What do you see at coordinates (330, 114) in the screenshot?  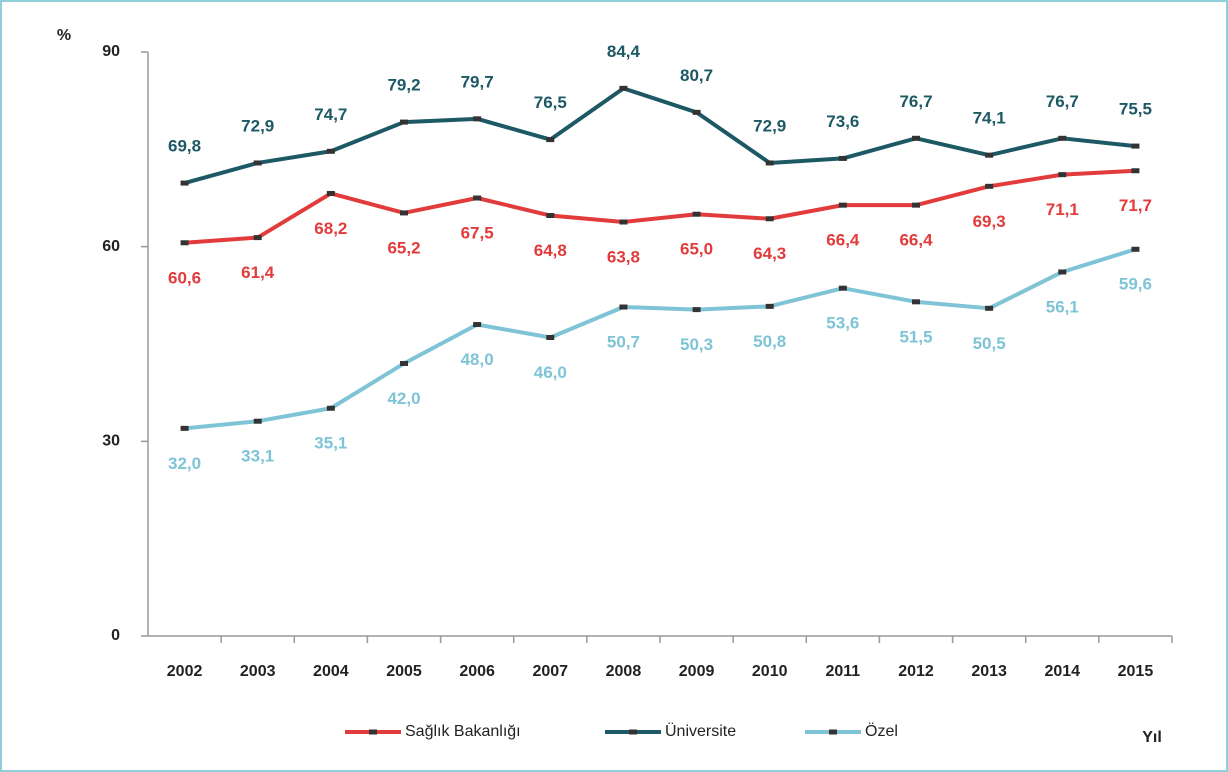 I see `data-label: 74,7` at bounding box center [330, 114].